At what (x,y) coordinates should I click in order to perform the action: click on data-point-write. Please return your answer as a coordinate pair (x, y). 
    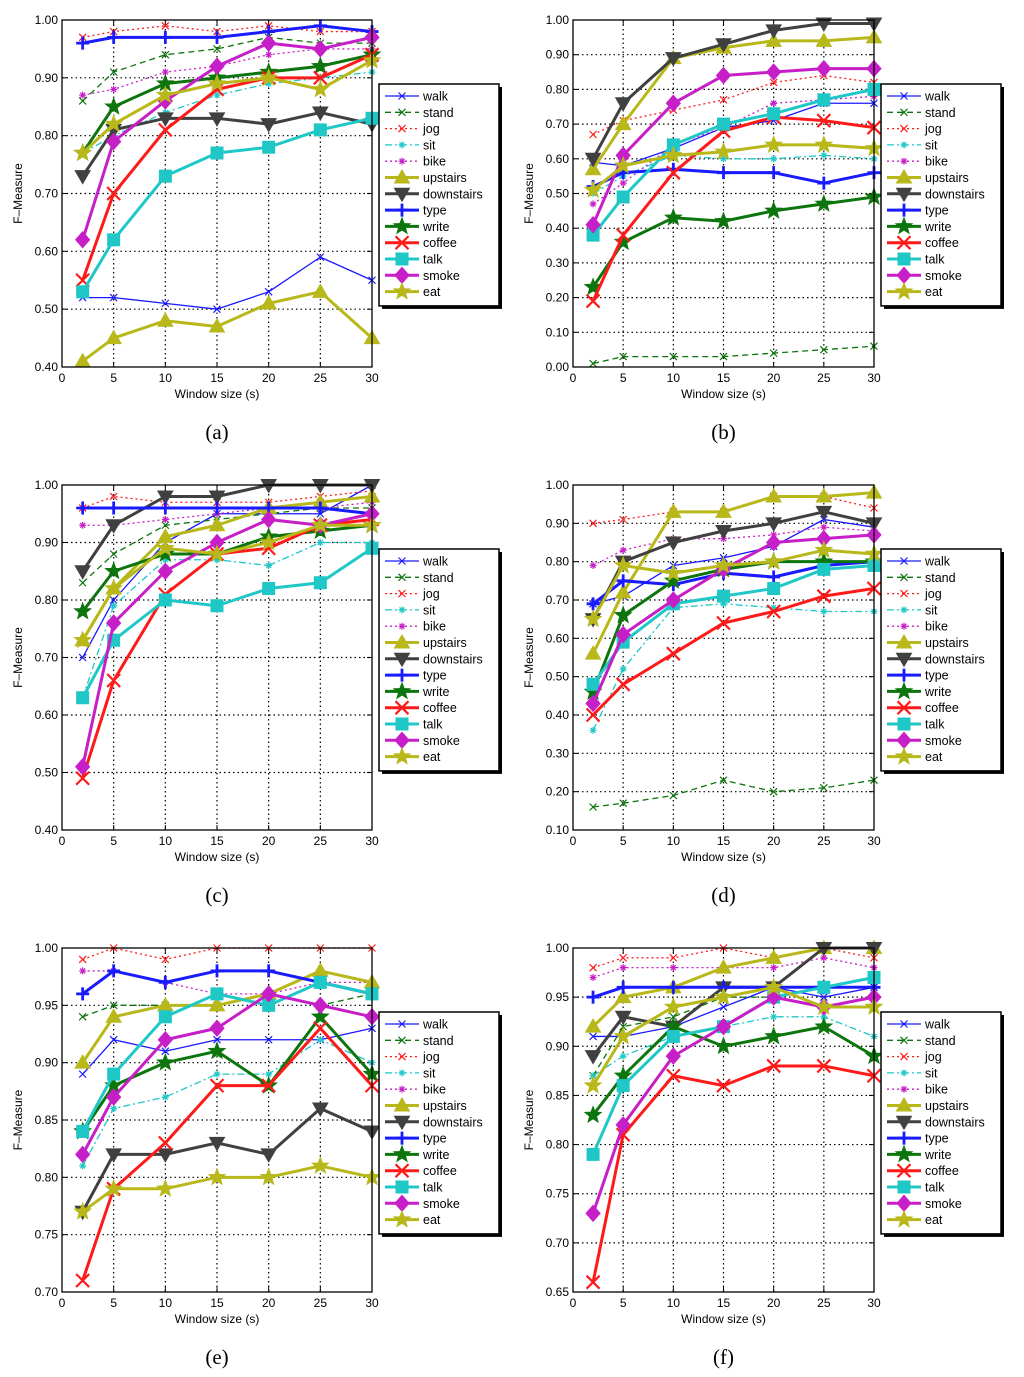
    Looking at the image, I should click on (774, 209).